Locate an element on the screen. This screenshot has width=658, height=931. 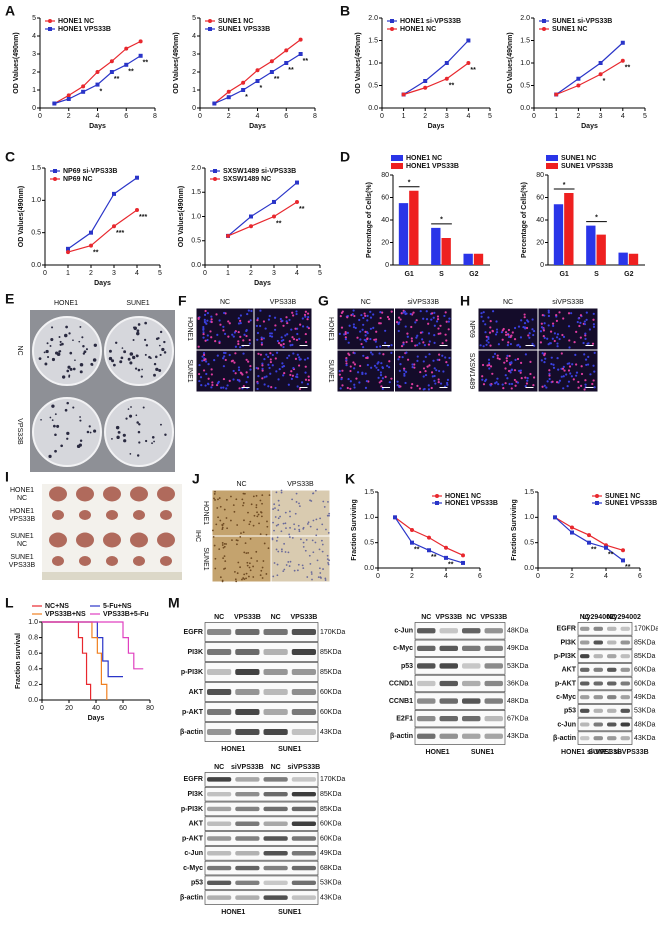
ruler is located at coordinates (112, 576).